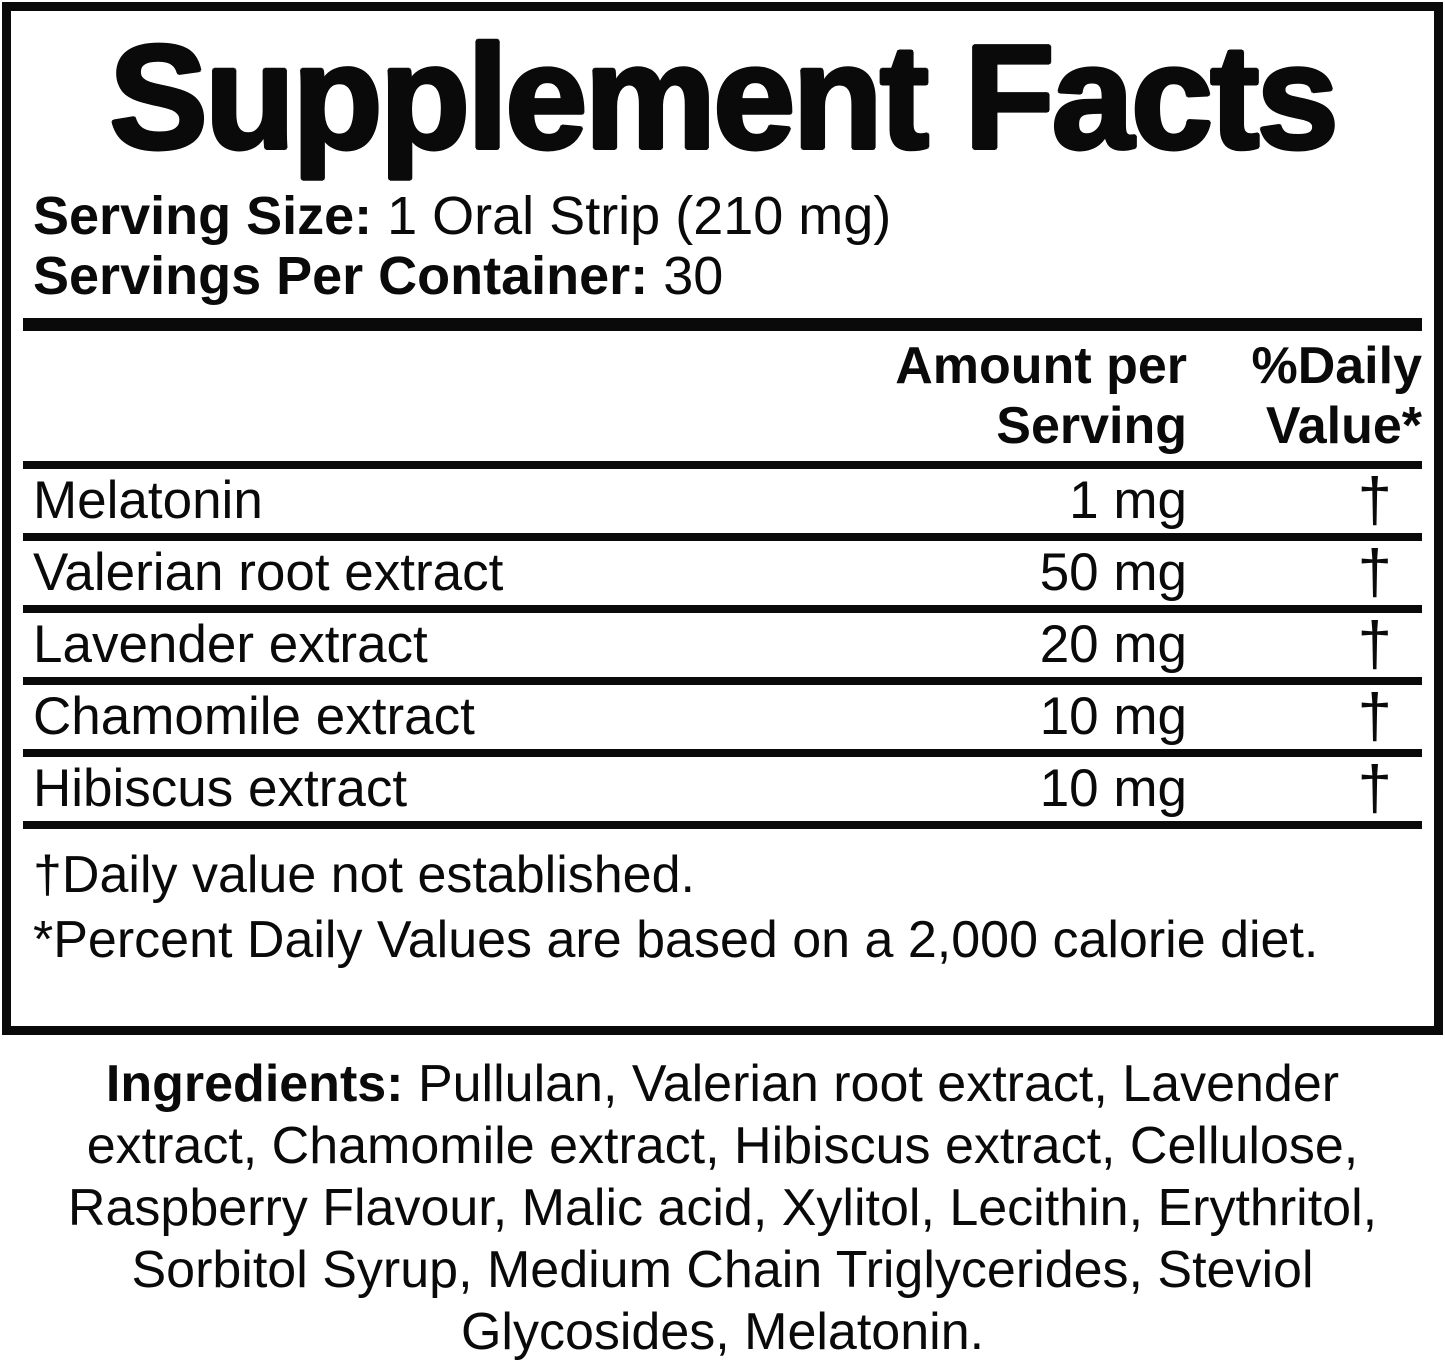 The image size is (1445, 1368). Describe the element at coordinates (639, 215) in the screenshot. I see `serving-size-value: 1 Oral Strip (210 mg)` at that location.